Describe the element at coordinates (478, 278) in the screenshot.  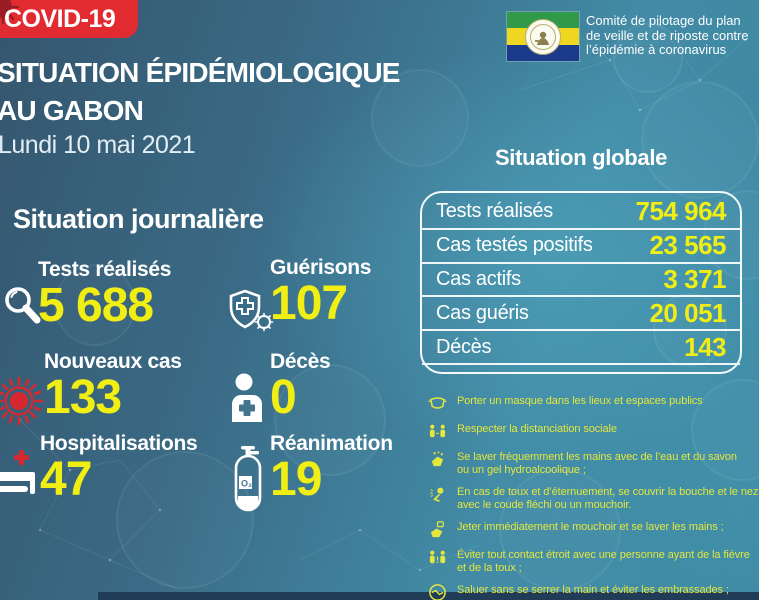
I see `row-label: Cas actifs` at that location.